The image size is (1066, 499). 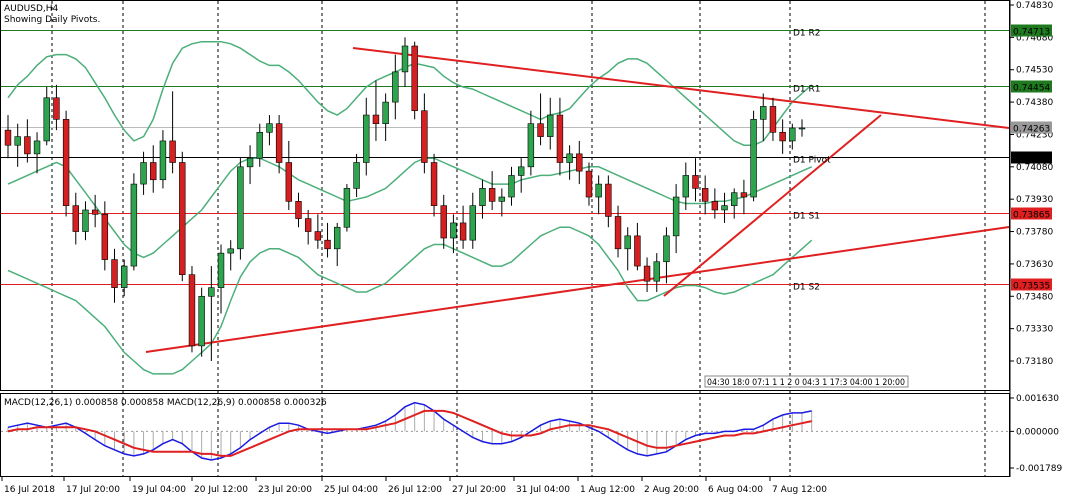 I want to click on pivot-name: D1 S1, so click(x=806, y=217).